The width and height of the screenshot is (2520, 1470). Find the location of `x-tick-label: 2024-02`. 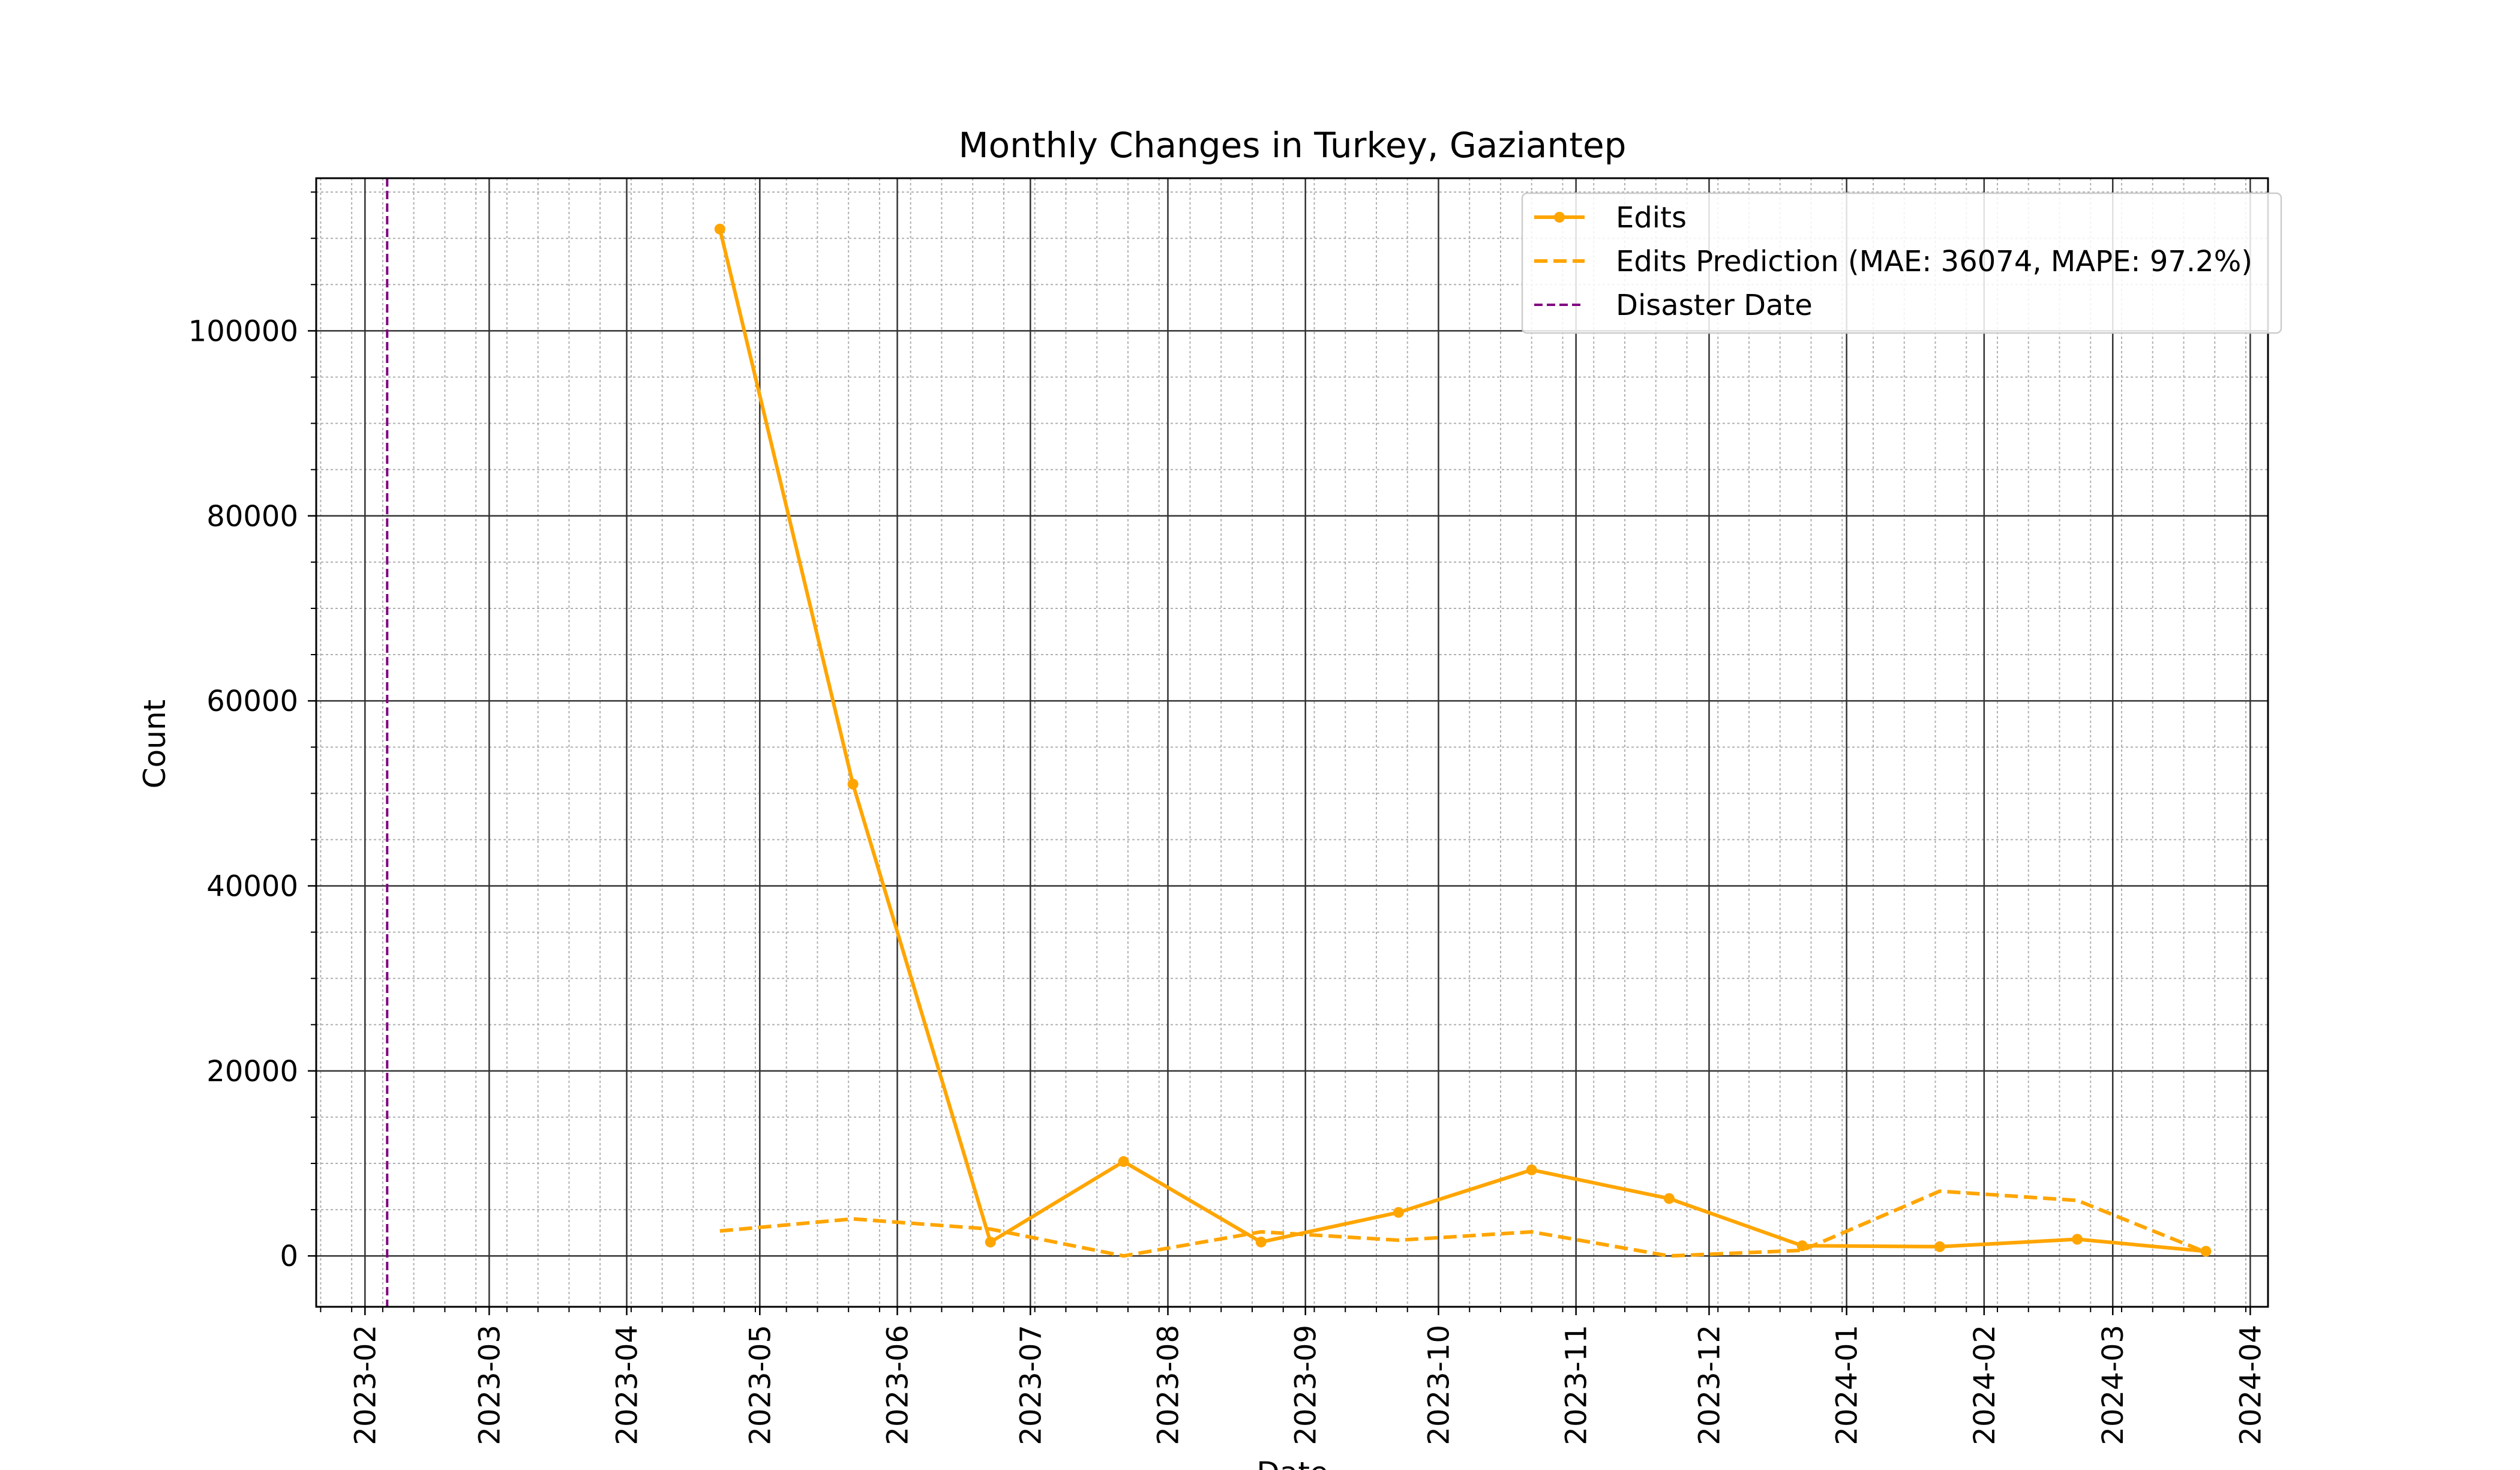

x-tick-label: 2024-02 is located at coordinates (1985, 1385).